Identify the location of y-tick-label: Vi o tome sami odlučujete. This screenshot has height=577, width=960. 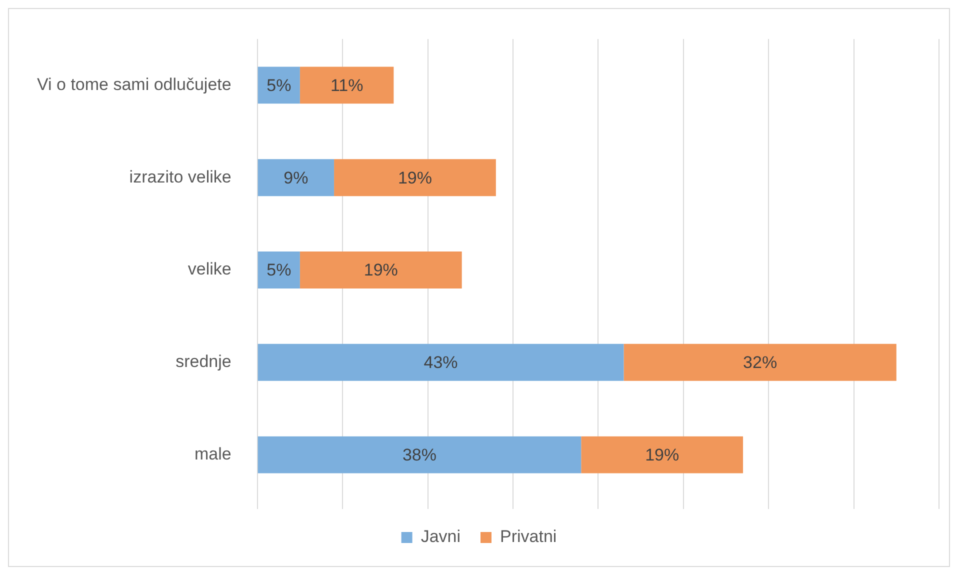
(134, 84).